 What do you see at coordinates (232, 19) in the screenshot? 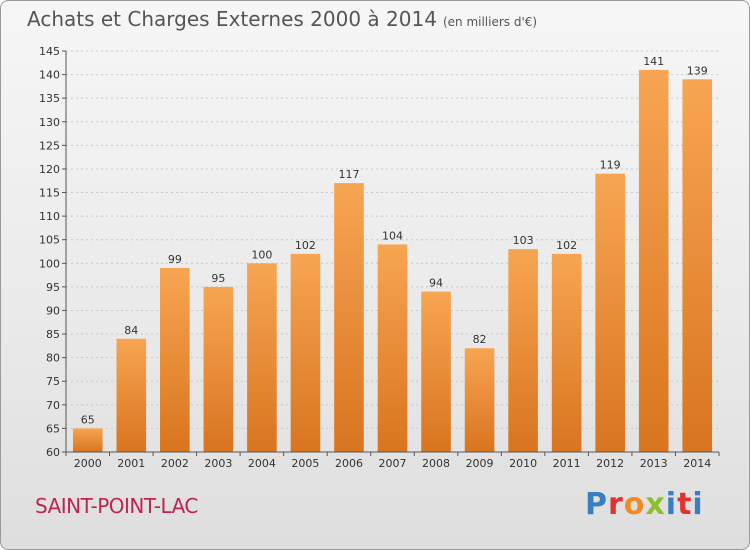
I see `chart-title-text: Achats et Charges Externes 2000 à 2014` at bounding box center [232, 19].